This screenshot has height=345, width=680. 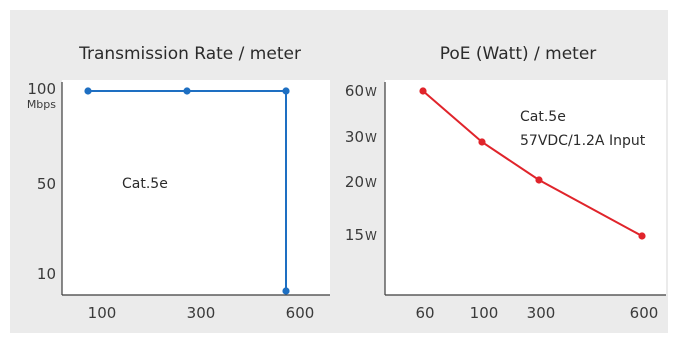 What do you see at coordinates (201, 313) in the screenshot?
I see `left-x-tick-label: 300` at bounding box center [201, 313].